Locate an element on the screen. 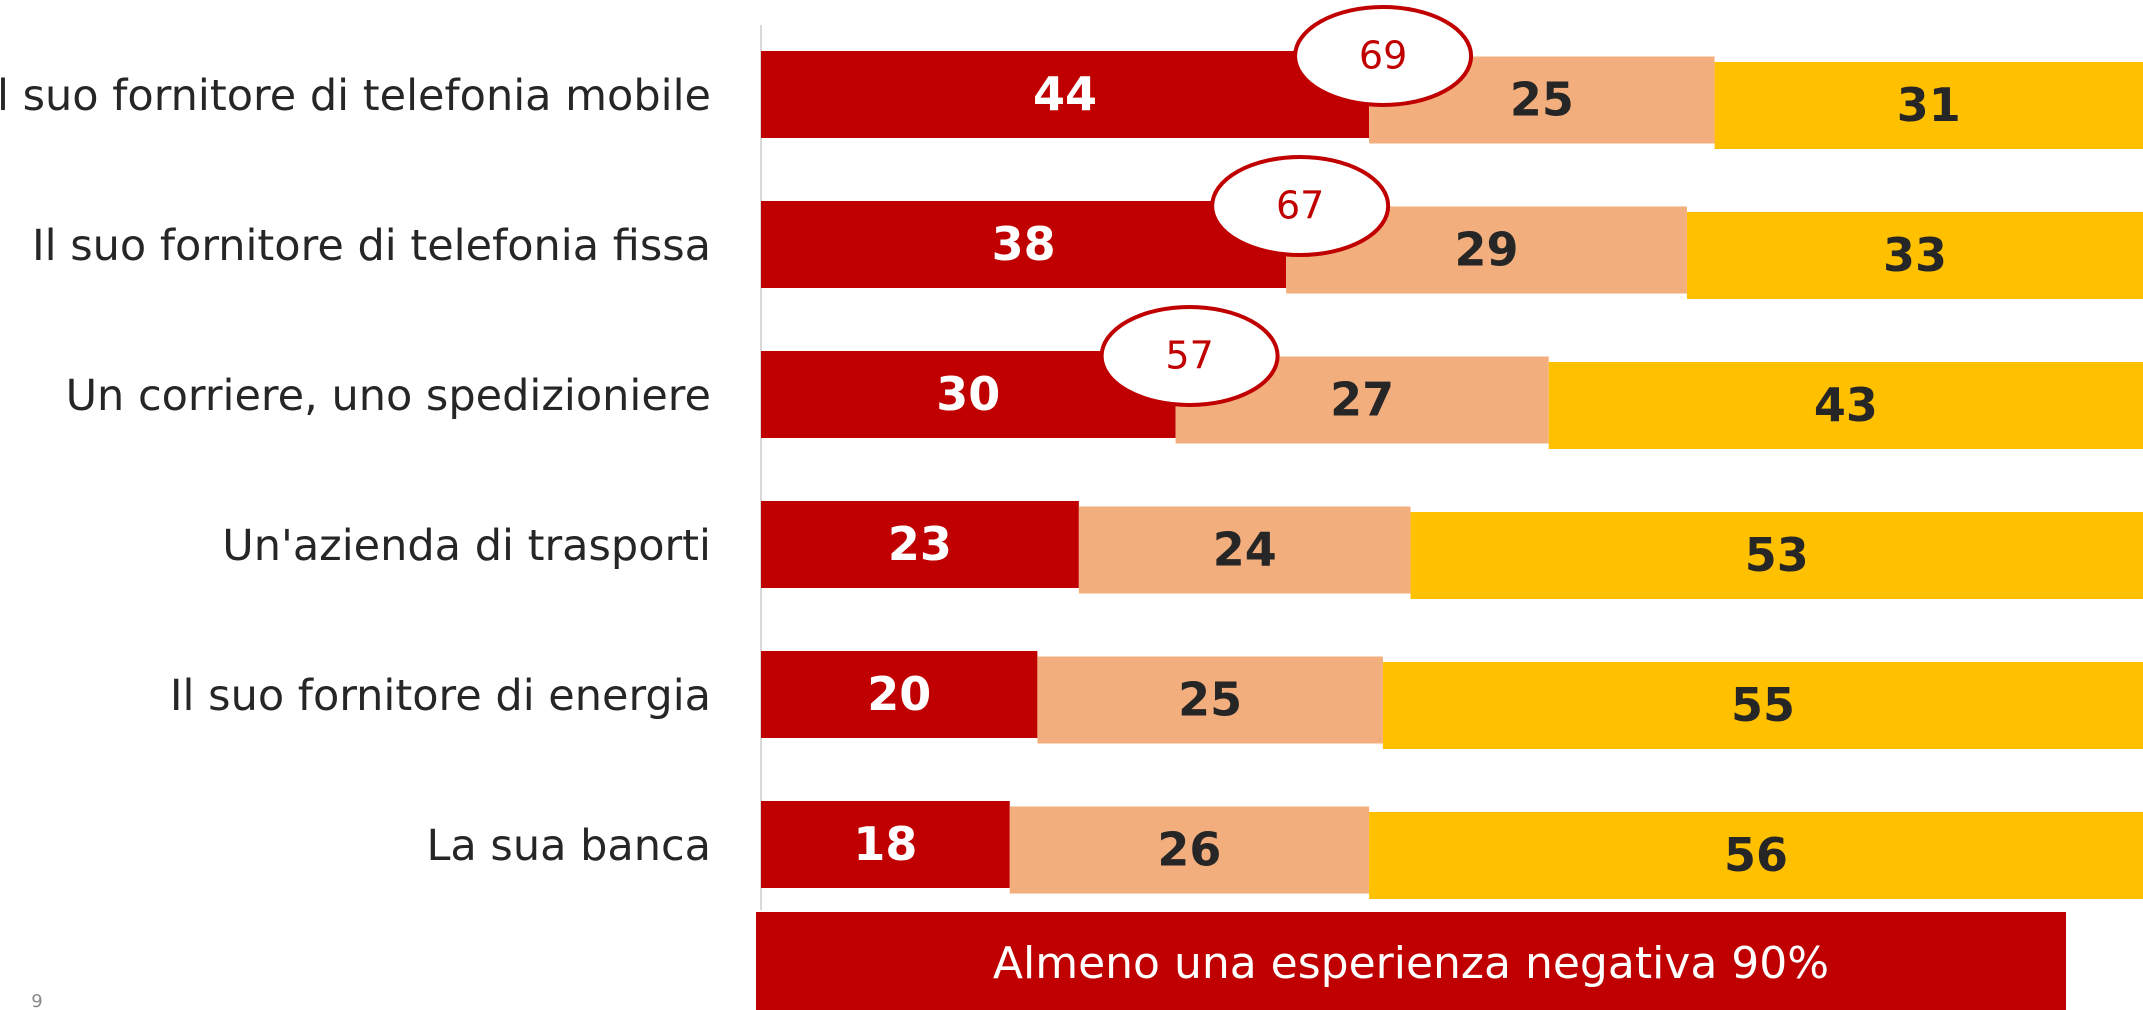 The image size is (2143, 1010). banner is located at coordinates (1411, 961).